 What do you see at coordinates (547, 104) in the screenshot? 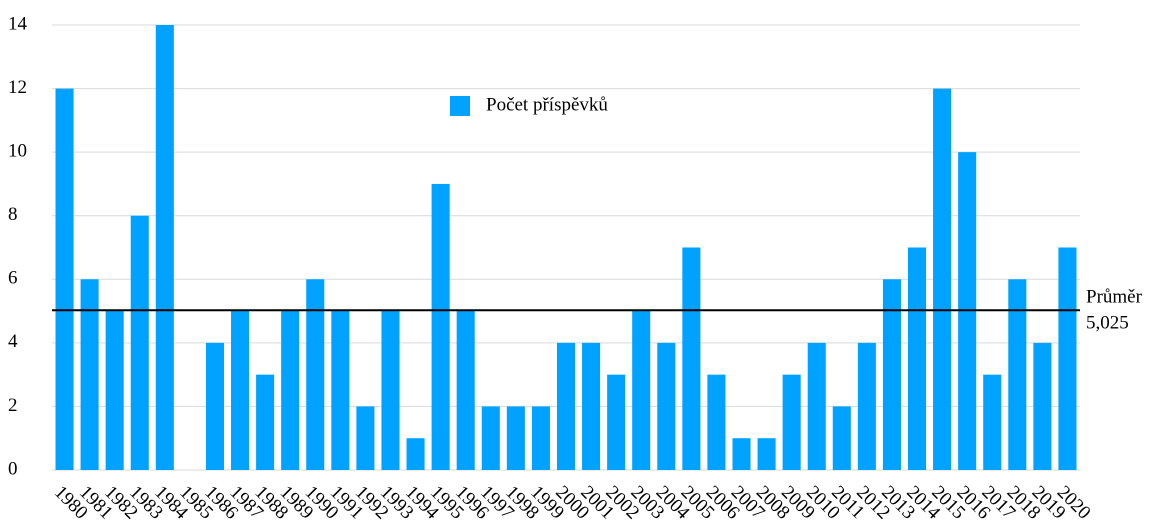
I see `legend-label: Počet příspěvků` at bounding box center [547, 104].